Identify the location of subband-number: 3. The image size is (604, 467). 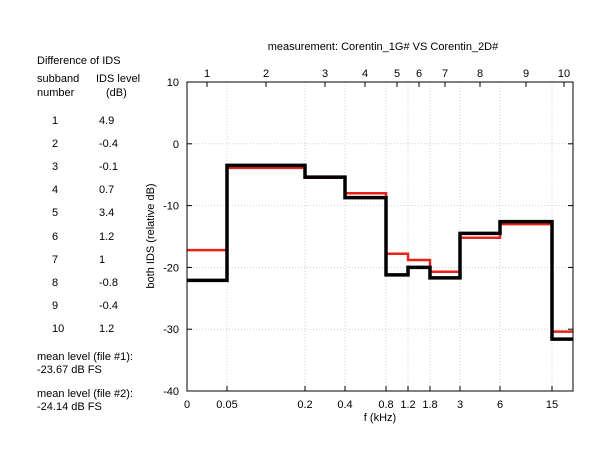
(55, 167).